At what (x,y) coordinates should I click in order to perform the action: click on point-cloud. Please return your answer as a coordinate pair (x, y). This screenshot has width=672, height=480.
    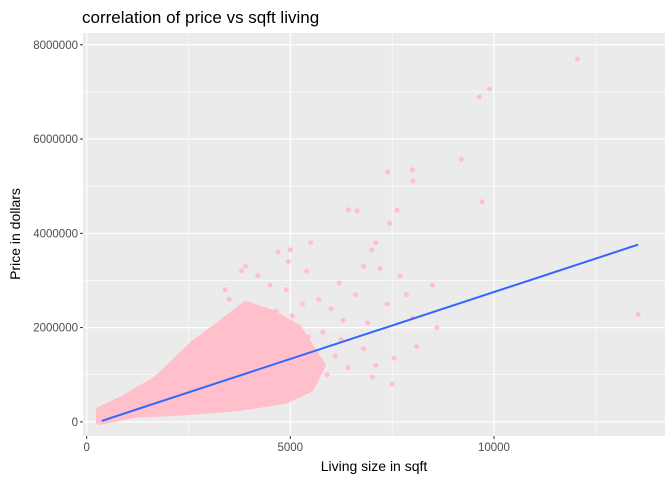
    Looking at the image, I should click on (210, 363).